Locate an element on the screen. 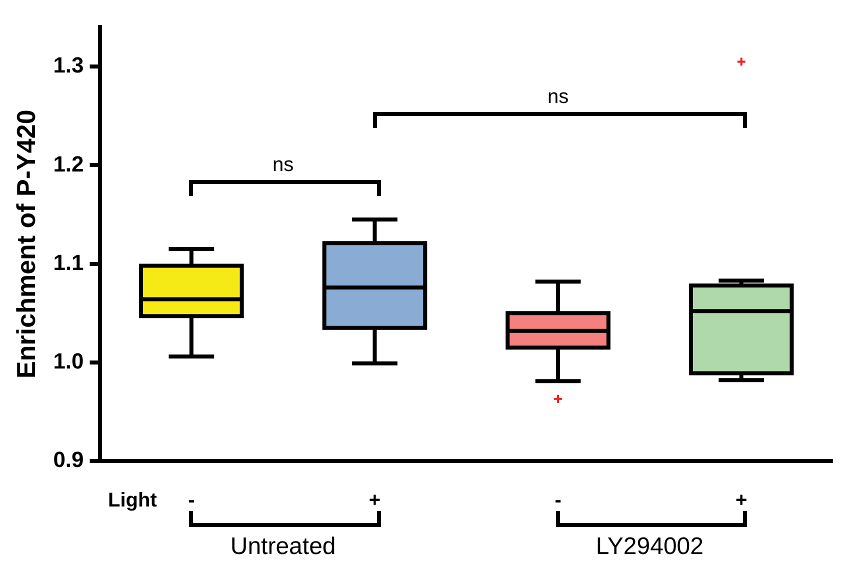  y-tick-label: 1.1 is located at coordinates (68, 262).